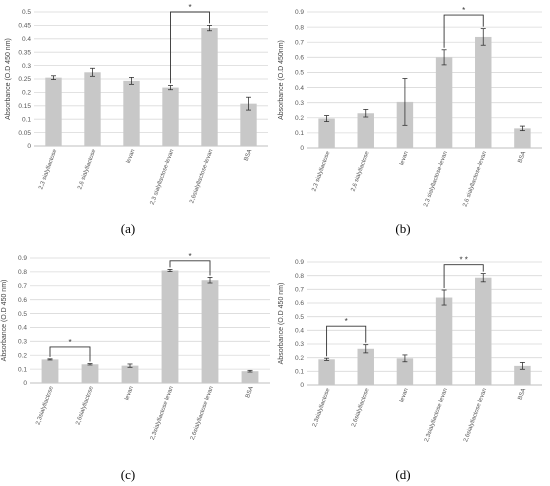 Image resolution: width=550 pixels, height=486 pixels. I want to click on y-tick-label: 0.45, so click(24, 26).